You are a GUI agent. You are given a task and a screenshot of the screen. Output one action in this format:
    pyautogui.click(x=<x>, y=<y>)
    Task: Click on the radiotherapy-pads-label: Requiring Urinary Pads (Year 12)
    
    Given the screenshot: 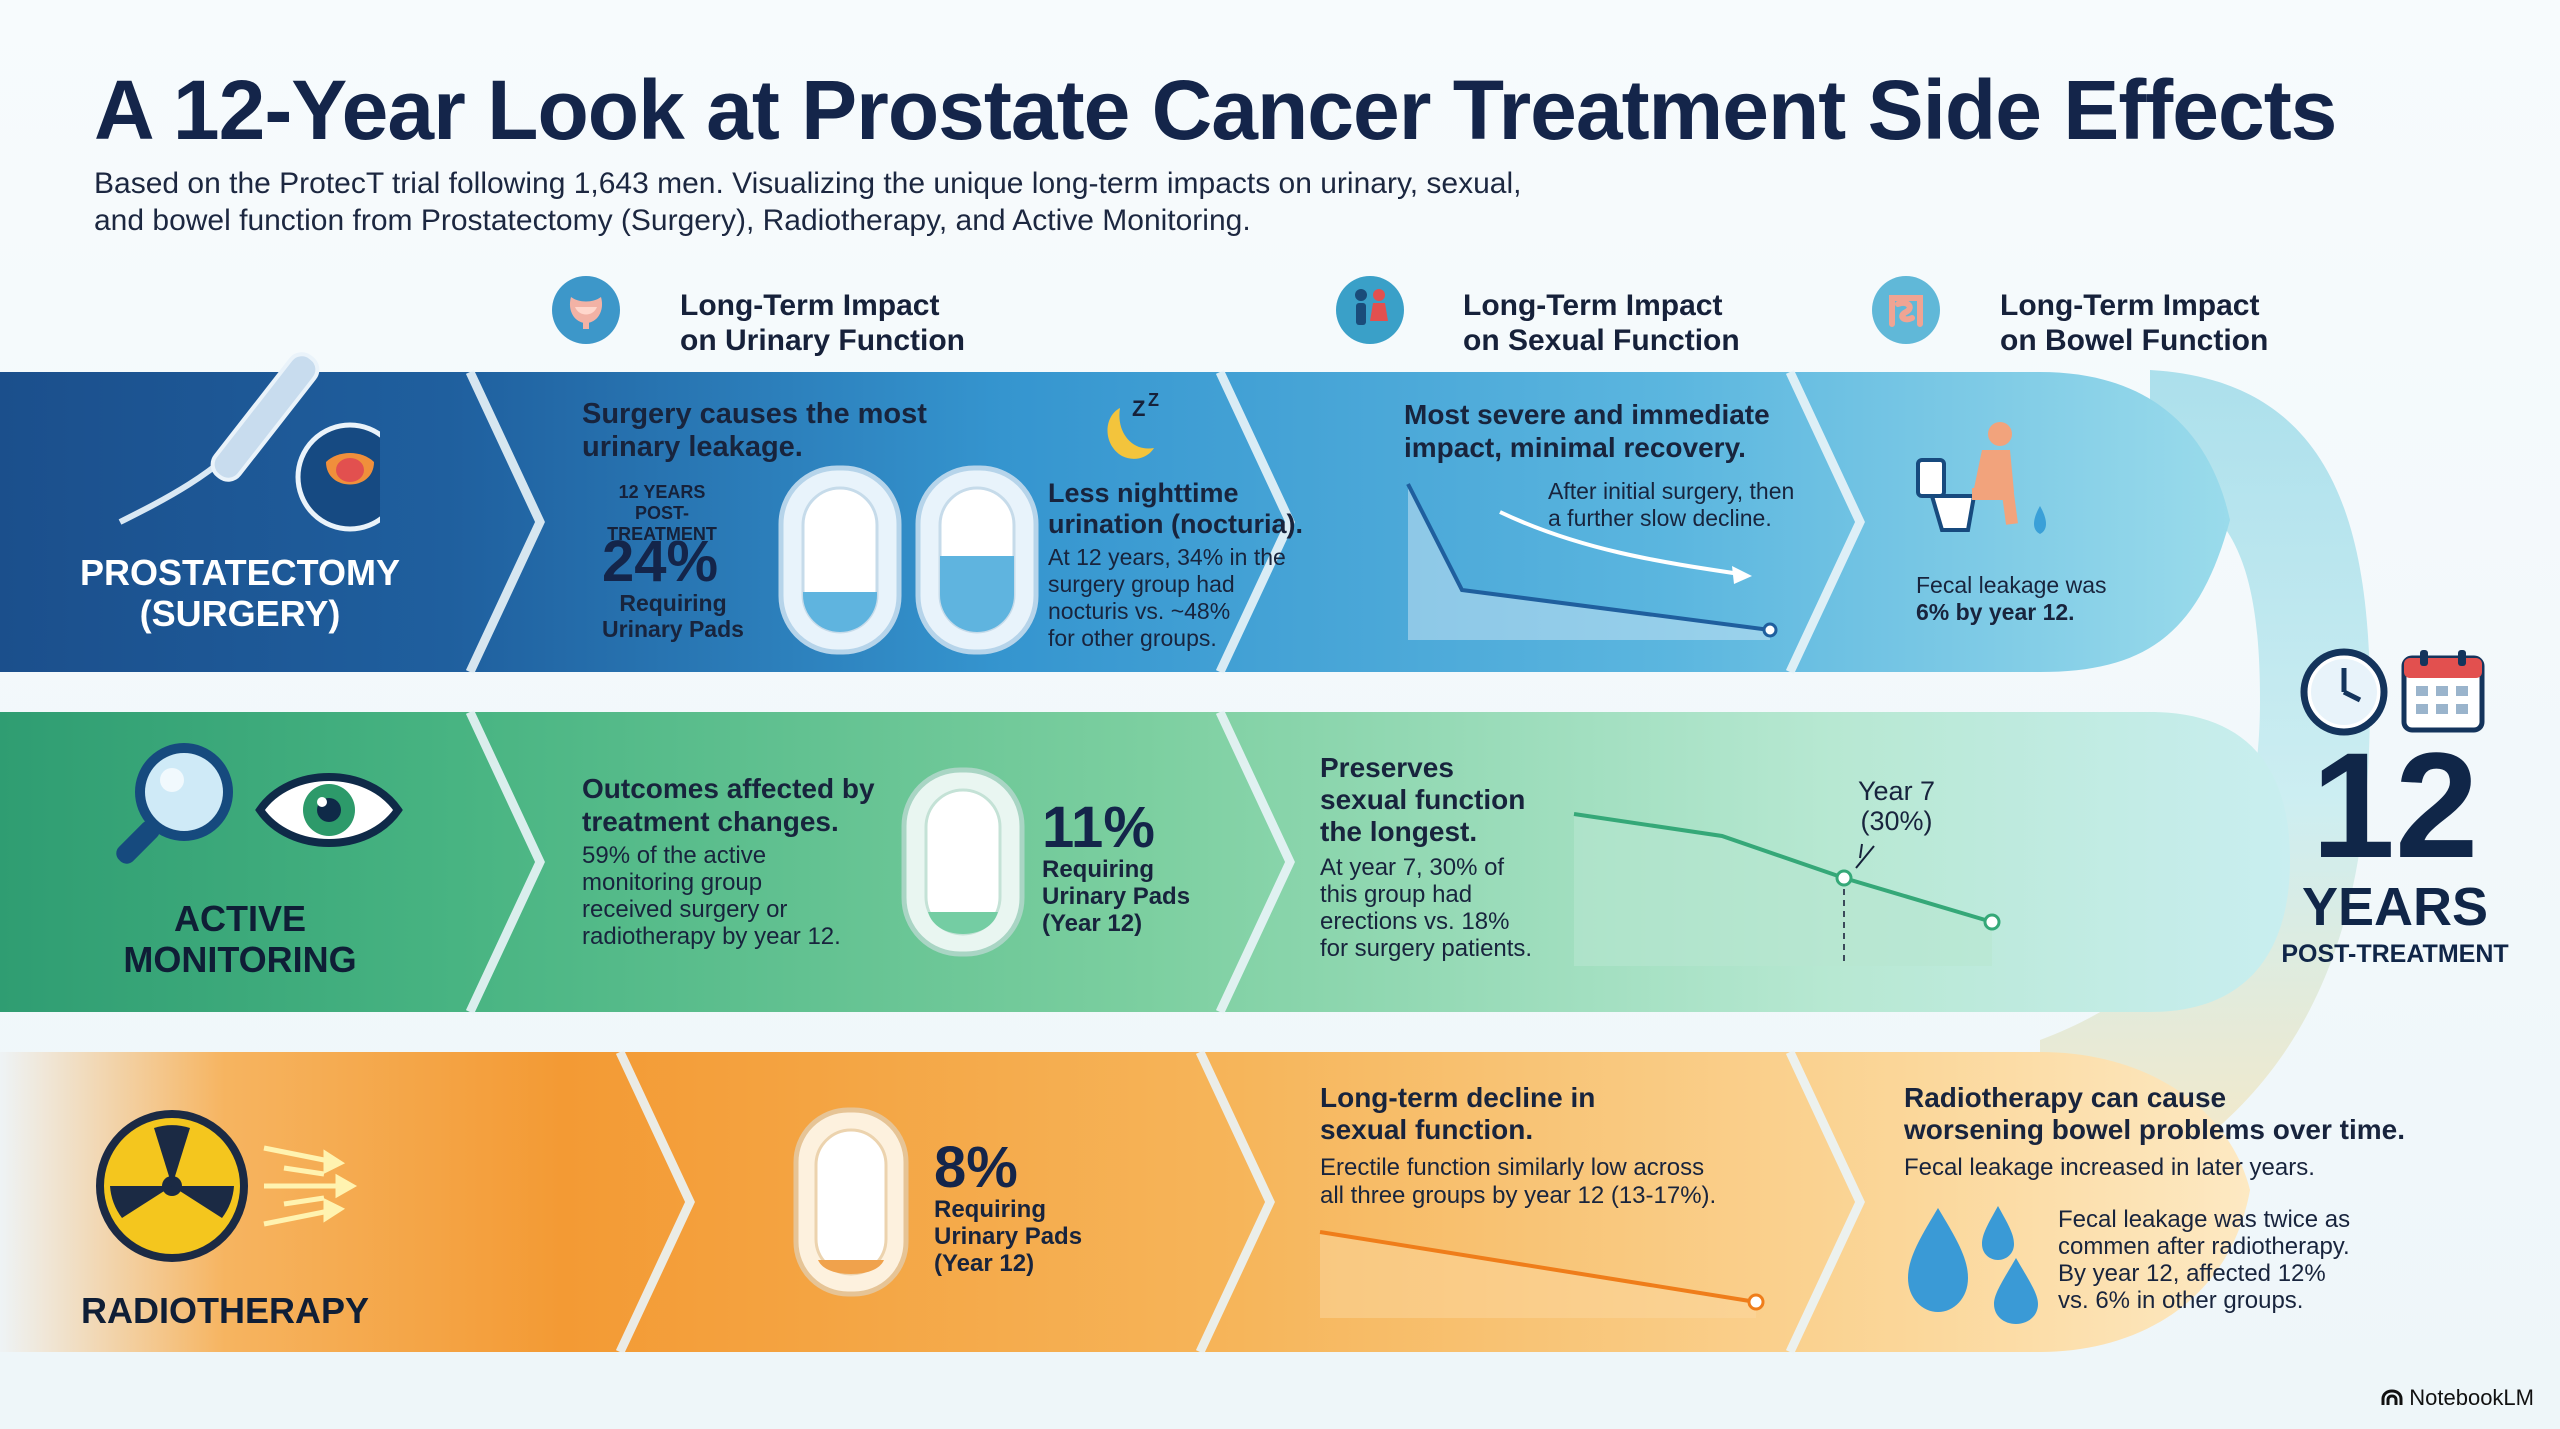 What is the action you would take?
    pyautogui.click(x=1008, y=1236)
    